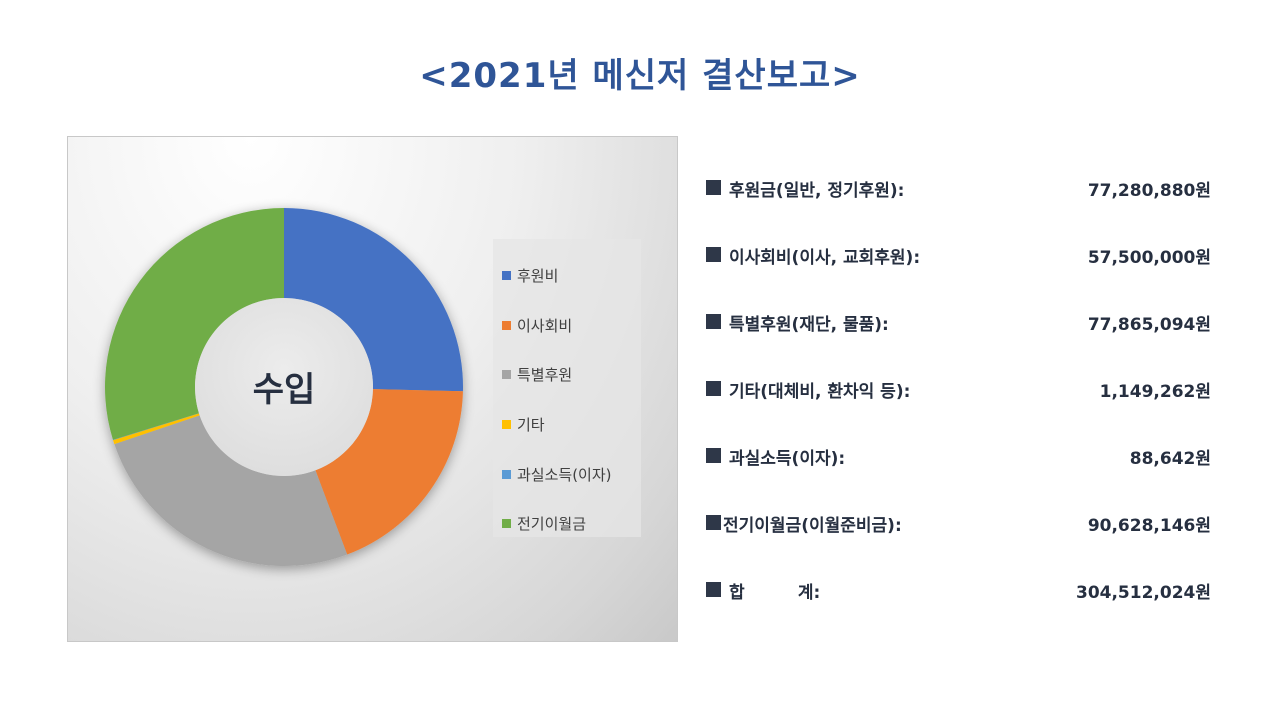  What do you see at coordinates (1155, 392) in the screenshot?
I see `summary-amount: 1,149,262원` at bounding box center [1155, 392].